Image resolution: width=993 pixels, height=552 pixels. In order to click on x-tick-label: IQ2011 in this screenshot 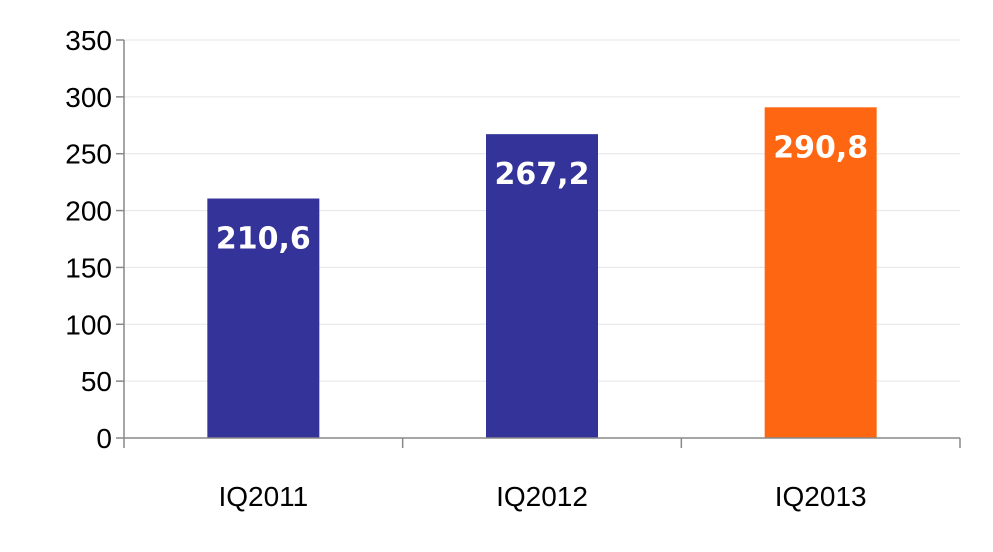, I will do `click(263, 496)`.